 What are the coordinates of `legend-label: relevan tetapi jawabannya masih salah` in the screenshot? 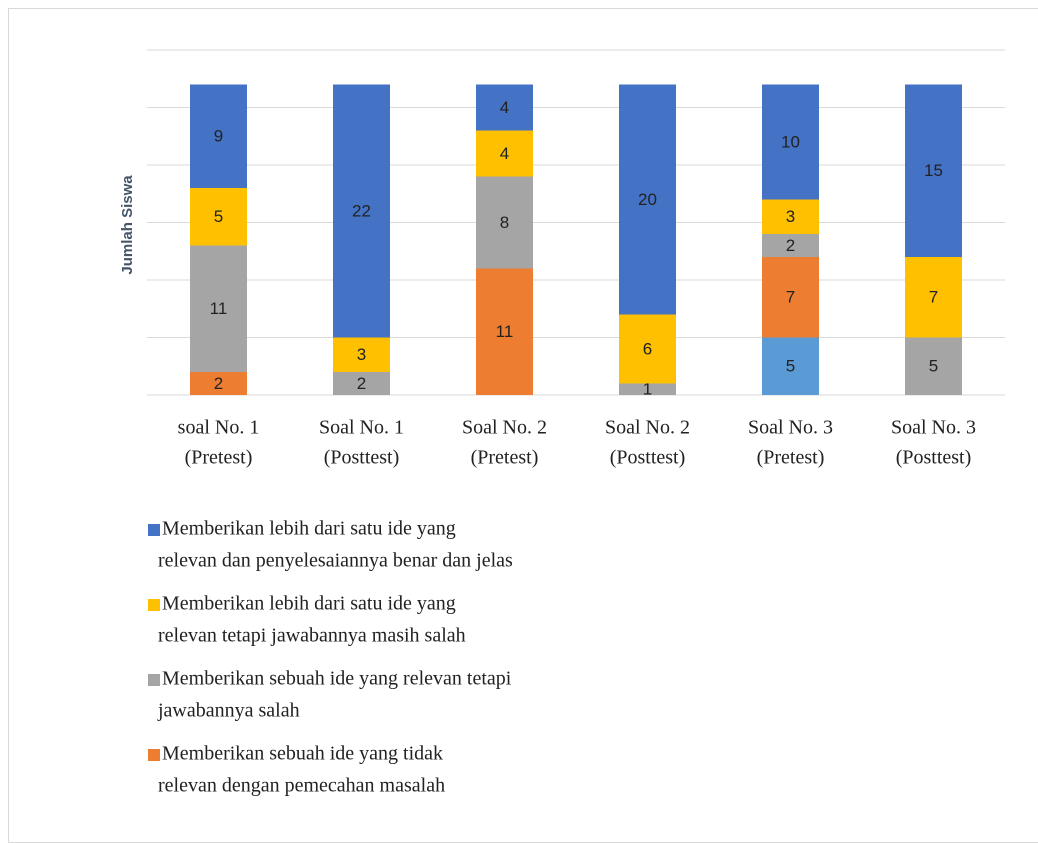 It's located at (312, 636).